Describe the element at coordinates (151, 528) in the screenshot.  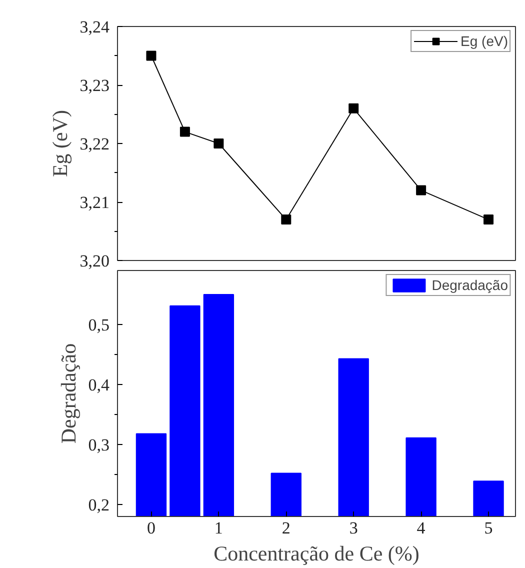
I see `x-tick-label: 0` at that location.